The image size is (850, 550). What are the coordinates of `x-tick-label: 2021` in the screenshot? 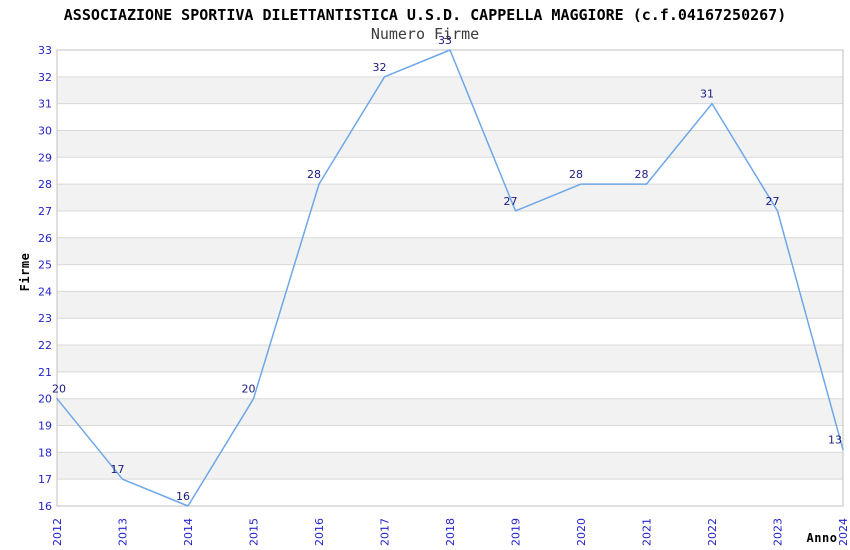 It's located at (647, 532).